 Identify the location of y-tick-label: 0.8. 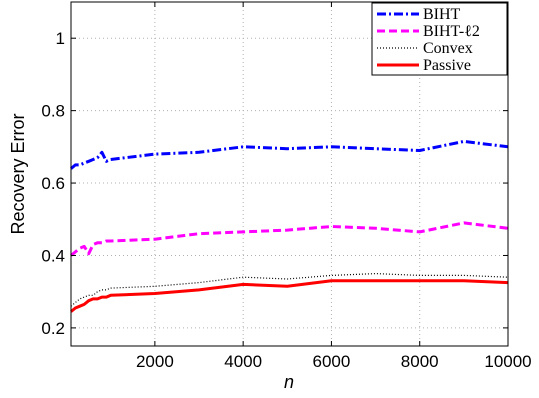
(53, 111).